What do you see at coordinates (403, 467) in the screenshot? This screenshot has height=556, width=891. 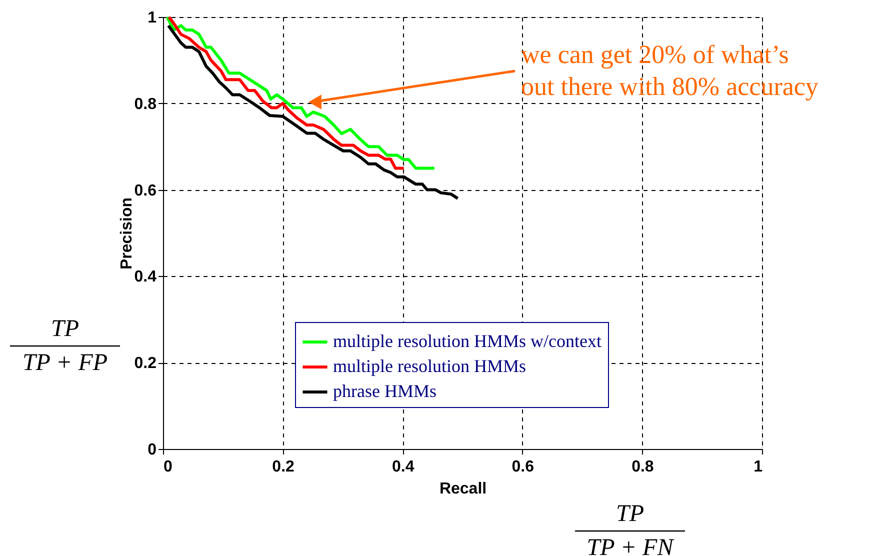 I see `x-tick-label: 0.4` at bounding box center [403, 467].